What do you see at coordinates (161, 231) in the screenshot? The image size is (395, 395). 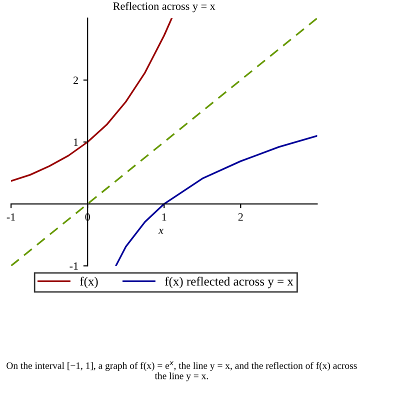 I see `x-axis-title: x` at bounding box center [161, 231].